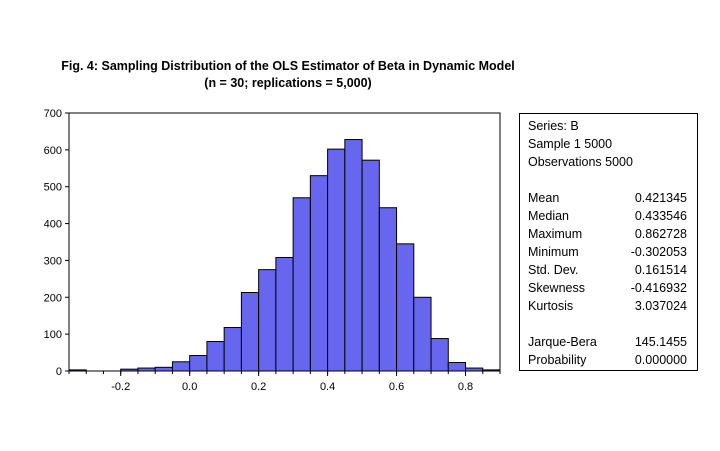  I want to click on stat-value: 0.862728, so click(660, 234).